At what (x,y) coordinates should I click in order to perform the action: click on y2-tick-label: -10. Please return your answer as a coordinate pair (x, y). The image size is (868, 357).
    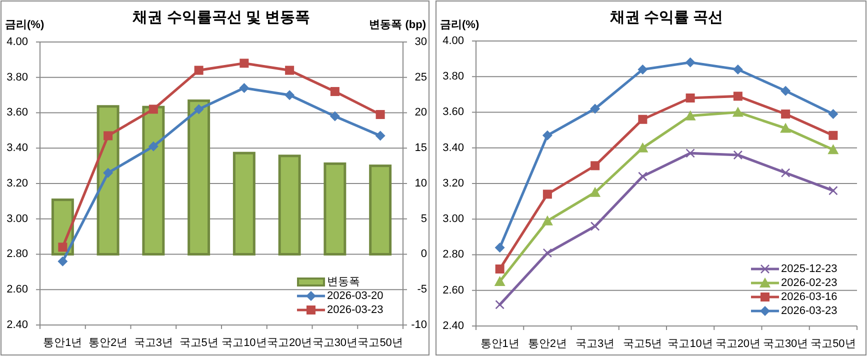
    Looking at the image, I should click on (419, 324).